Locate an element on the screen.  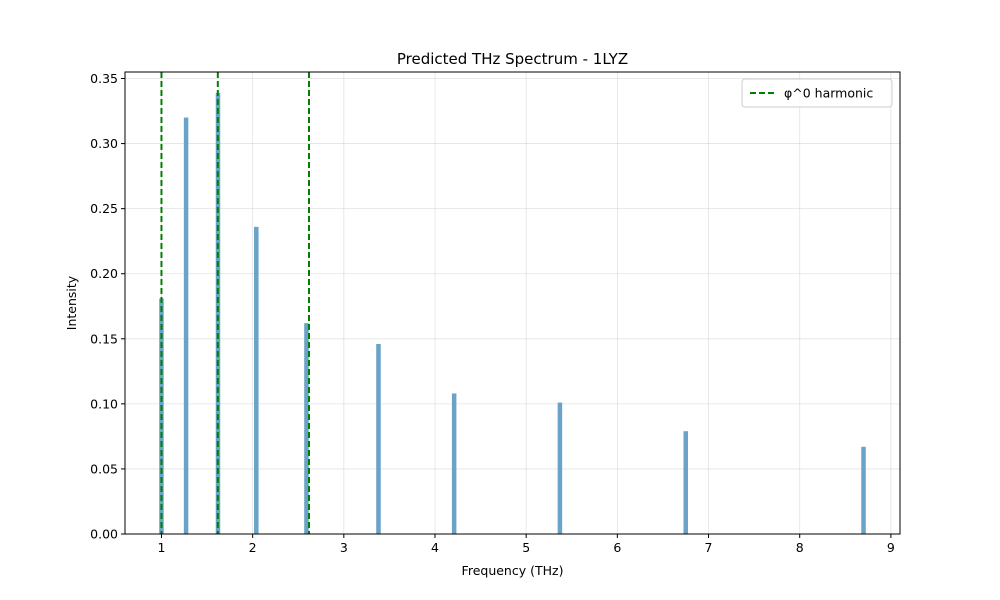
x-axis-label: Frequency (THz) is located at coordinates (513, 570).